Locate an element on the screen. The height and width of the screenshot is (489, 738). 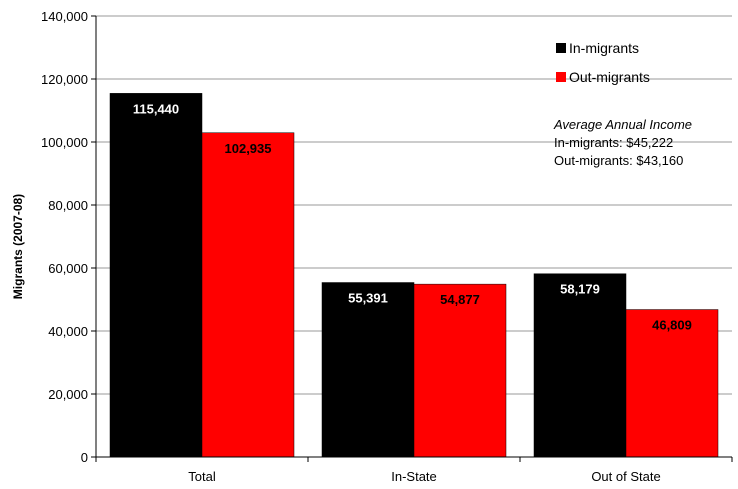
y-tick-label: 80,000 is located at coordinates (68, 205).